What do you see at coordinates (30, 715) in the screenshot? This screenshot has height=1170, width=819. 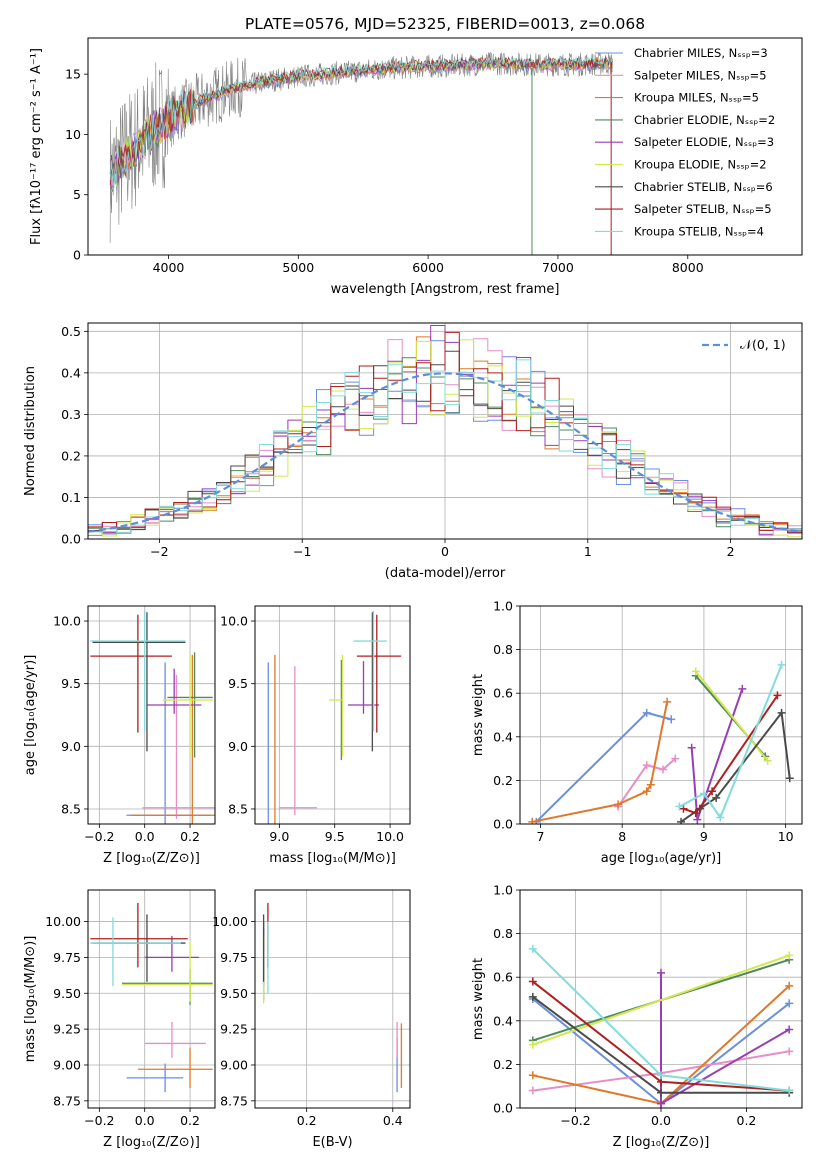 I see `y-axis-label: age [log₁₀(age/yr)]` at bounding box center [30, 715].